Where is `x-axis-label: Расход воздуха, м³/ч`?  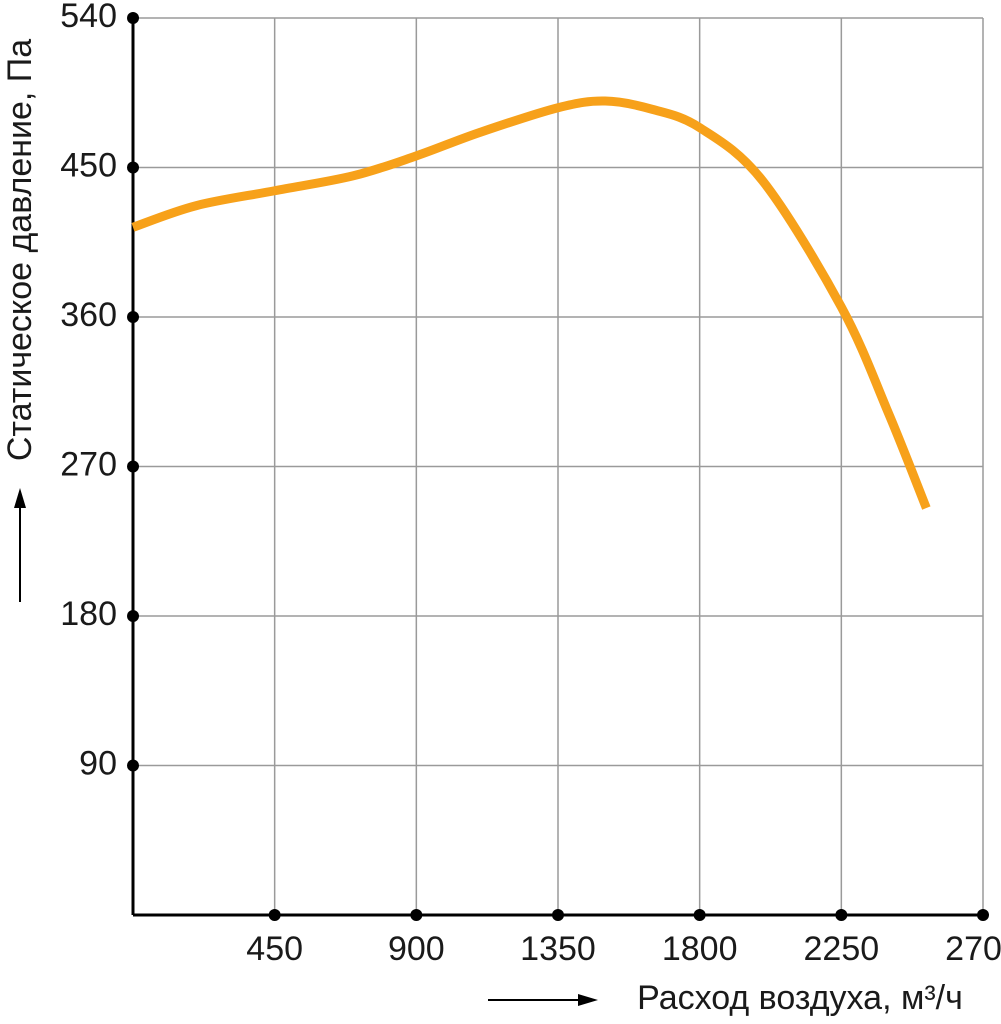 x-axis-label: Расход воздуха, м³/ч is located at coordinates (800, 998).